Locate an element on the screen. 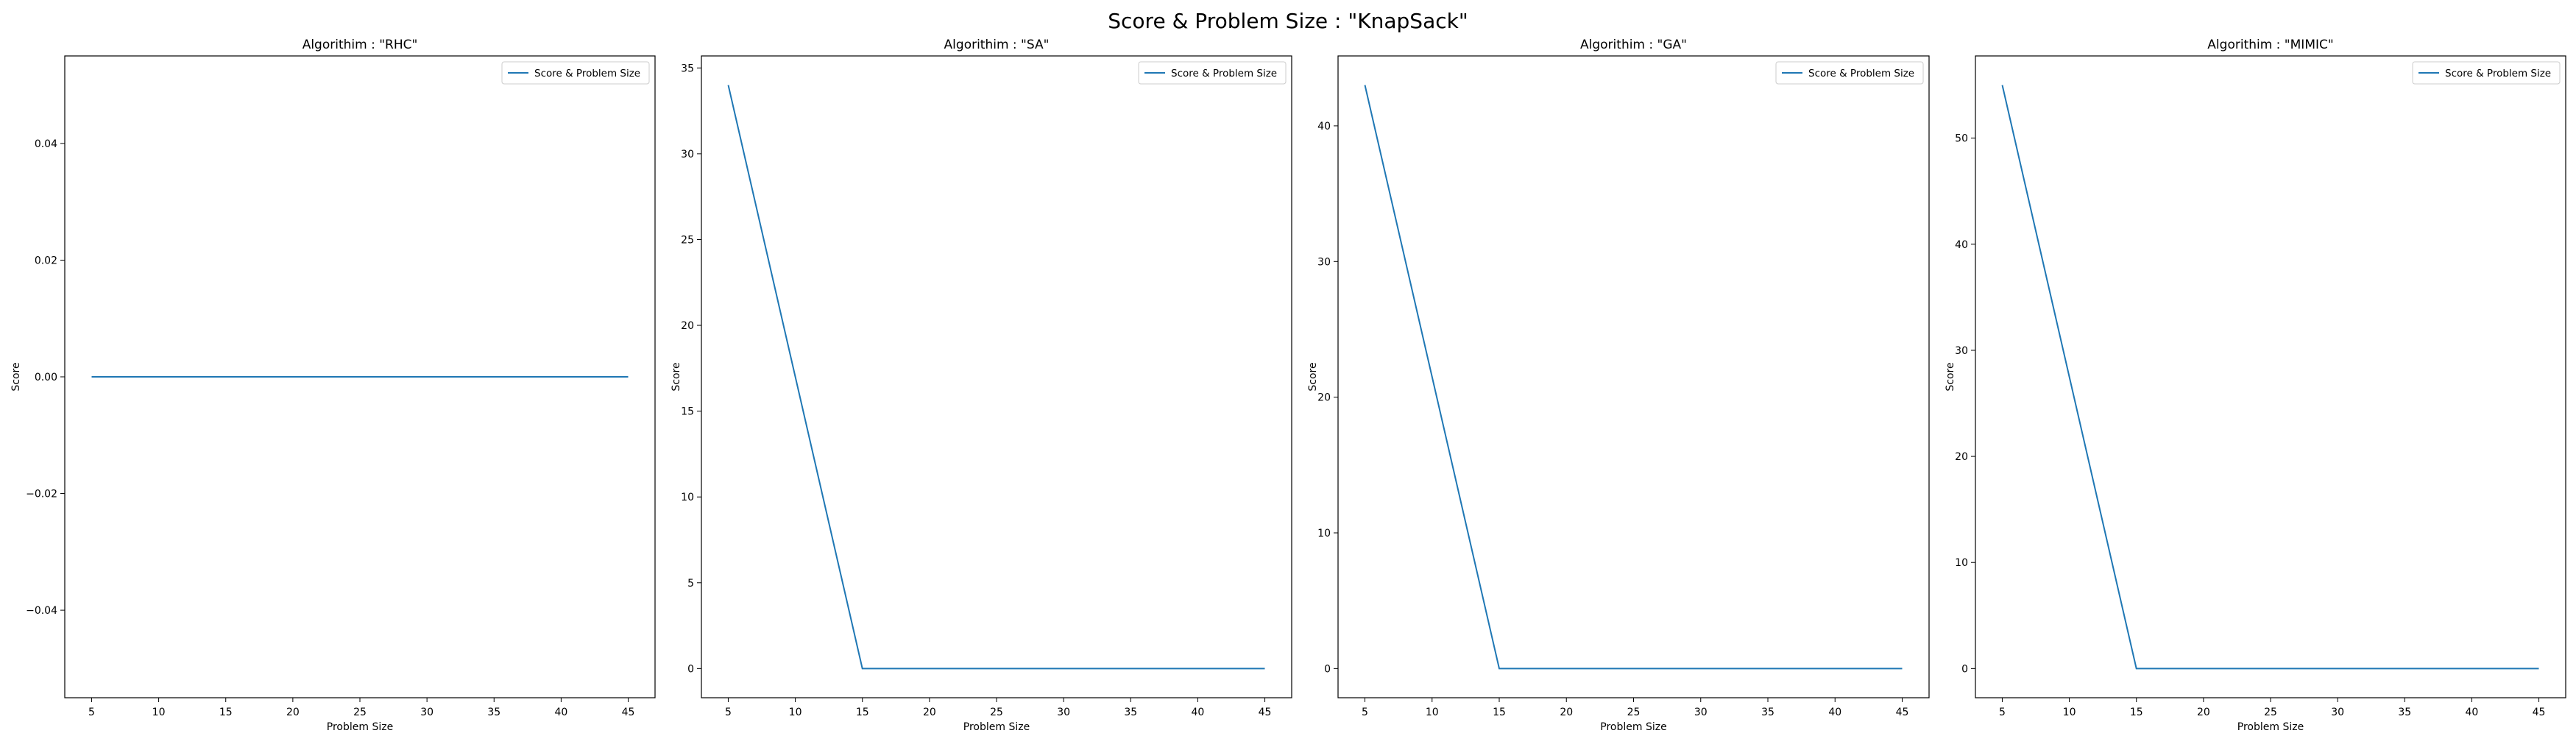 This screenshot has height=736, width=2576. figure-title: Score & Problem Size : "KnapSack" is located at coordinates (1288, 21).